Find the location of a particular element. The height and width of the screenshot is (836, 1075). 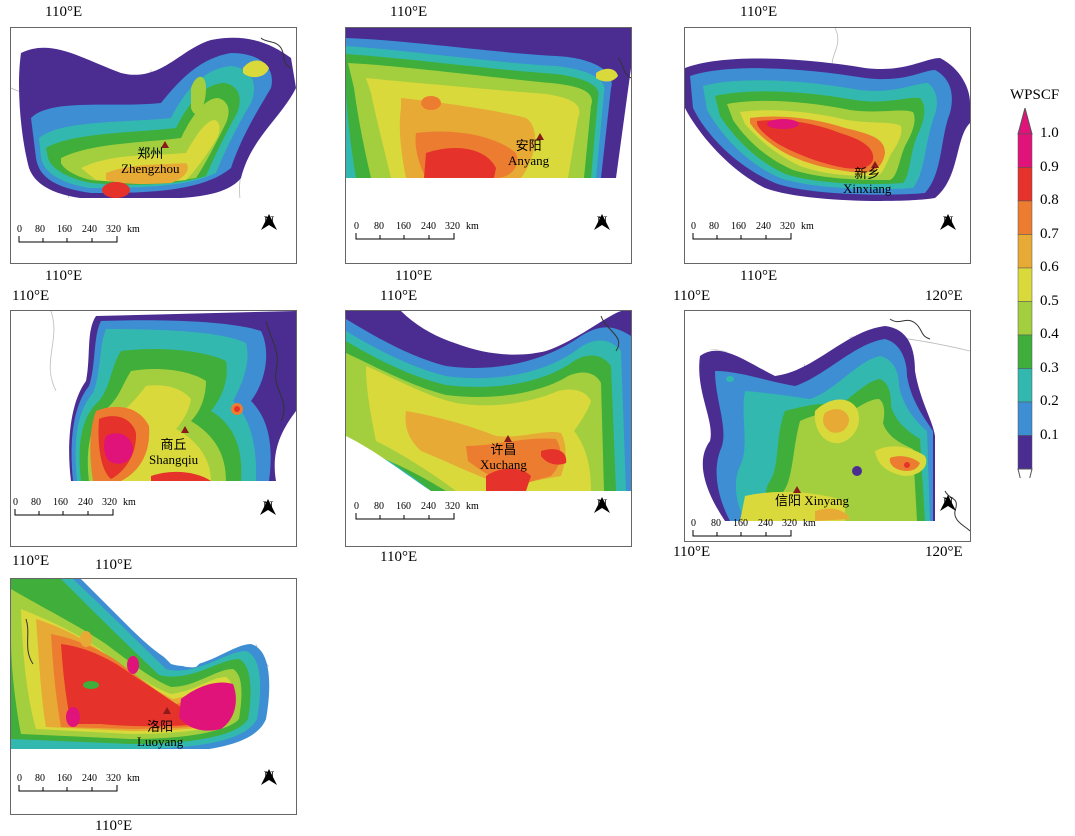

map-panel-anyang: 安阳 Anyang 0 80 160 240 320 km N is located at coordinates (488, 145).